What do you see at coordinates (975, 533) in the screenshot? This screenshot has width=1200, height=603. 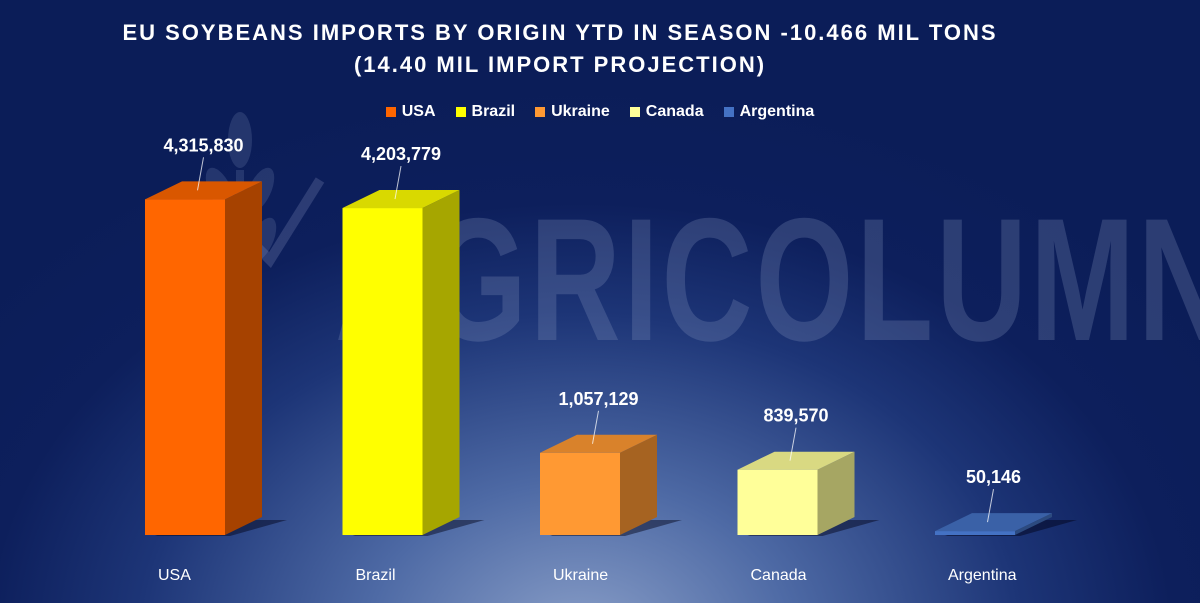 I see `bar-front-argentina` at bounding box center [975, 533].